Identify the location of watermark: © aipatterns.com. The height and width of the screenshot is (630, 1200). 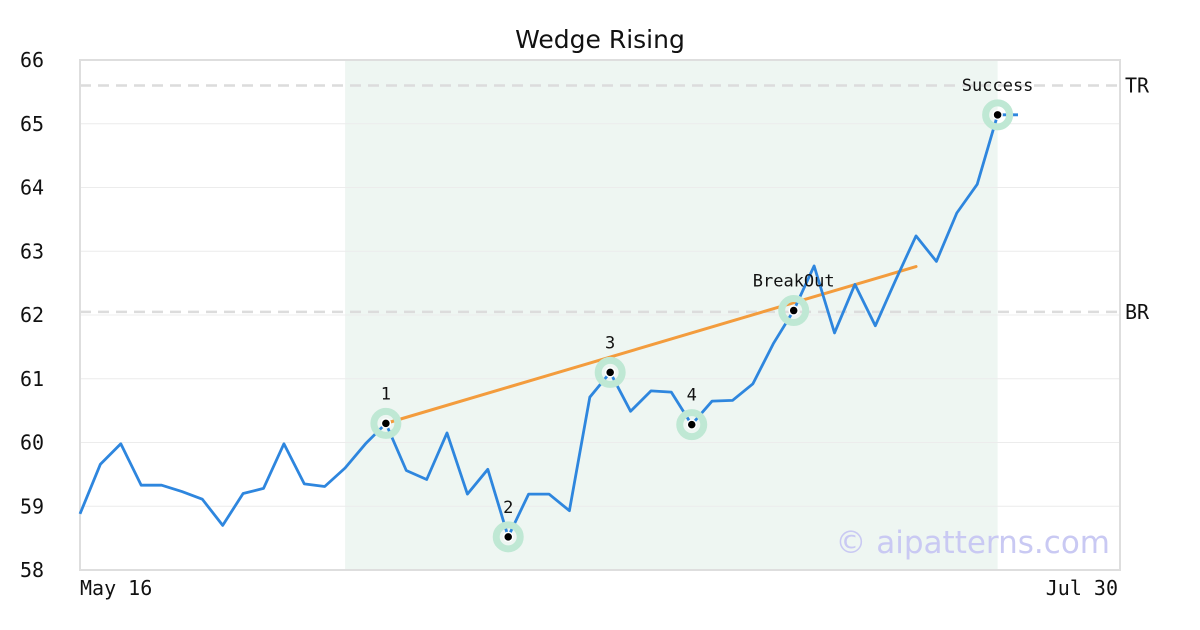
(972, 543).